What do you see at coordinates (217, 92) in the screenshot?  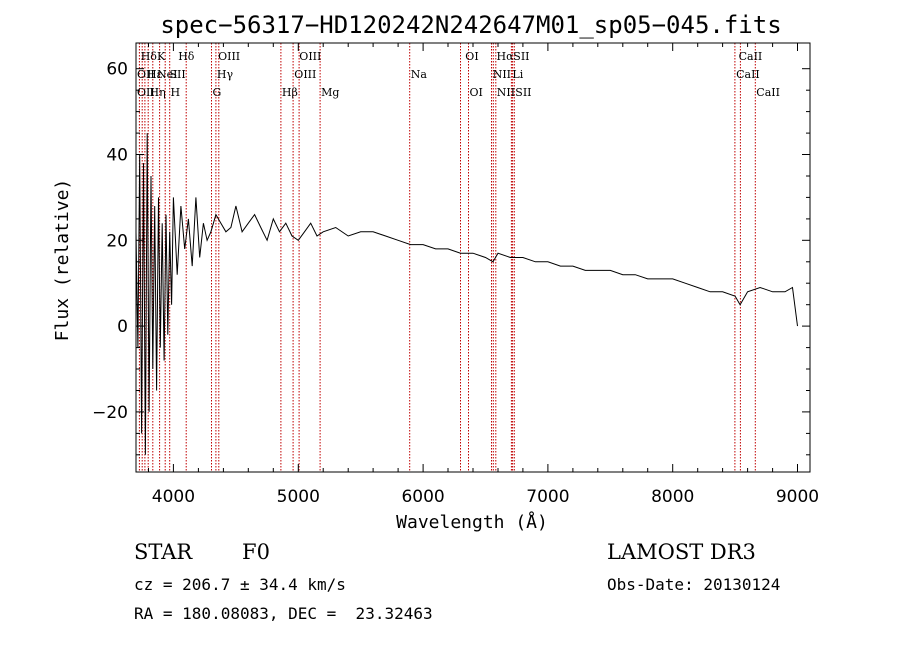 I see `emission-line-label: G` at bounding box center [217, 92].